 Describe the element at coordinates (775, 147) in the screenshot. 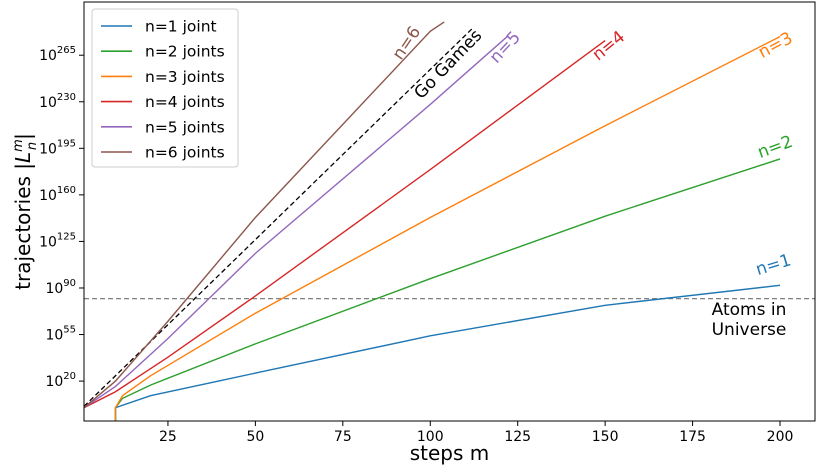

I see `series-end-label-n2: n=2` at that location.